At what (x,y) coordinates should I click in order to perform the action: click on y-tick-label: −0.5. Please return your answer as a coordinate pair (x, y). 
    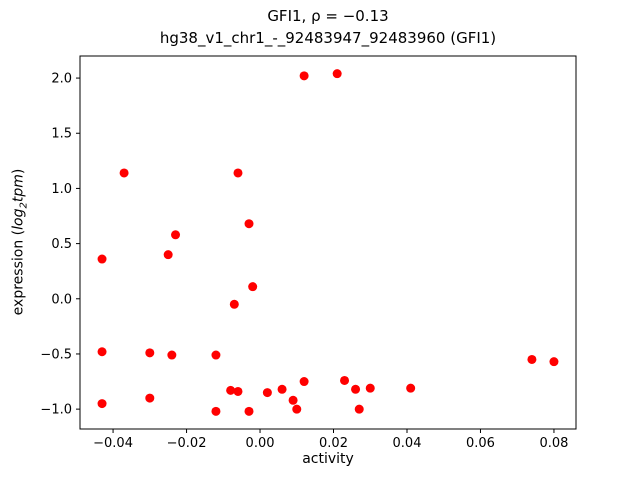
    Looking at the image, I should click on (56, 354).